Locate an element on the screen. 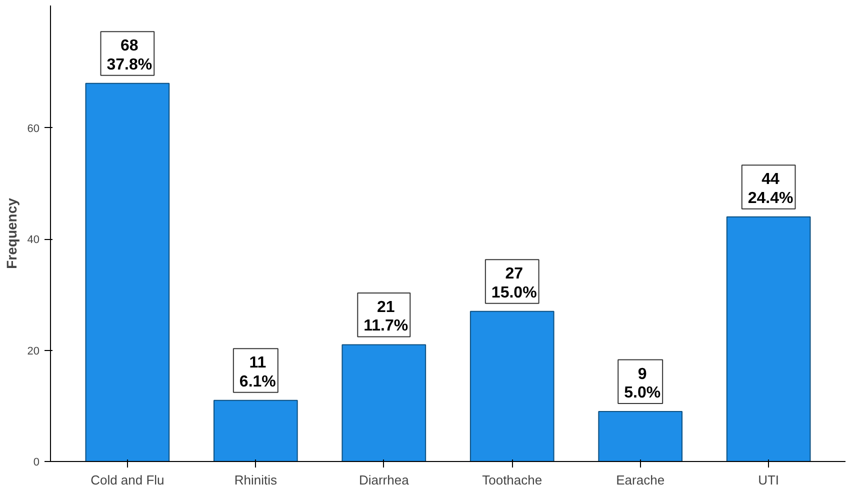 Image resolution: width=854 pixels, height=496 pixels. y-tick-label: 20 is located at coordinates (33, 351).